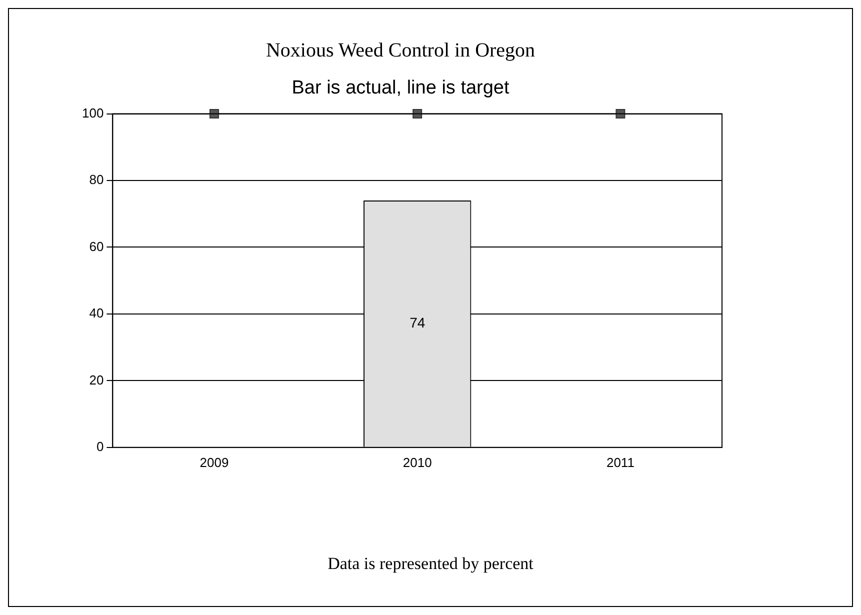  What do you see at coordinates (417, 462) in the screenshot?
I see `x-tick-label: 2010` at bounding box center [417, 462].